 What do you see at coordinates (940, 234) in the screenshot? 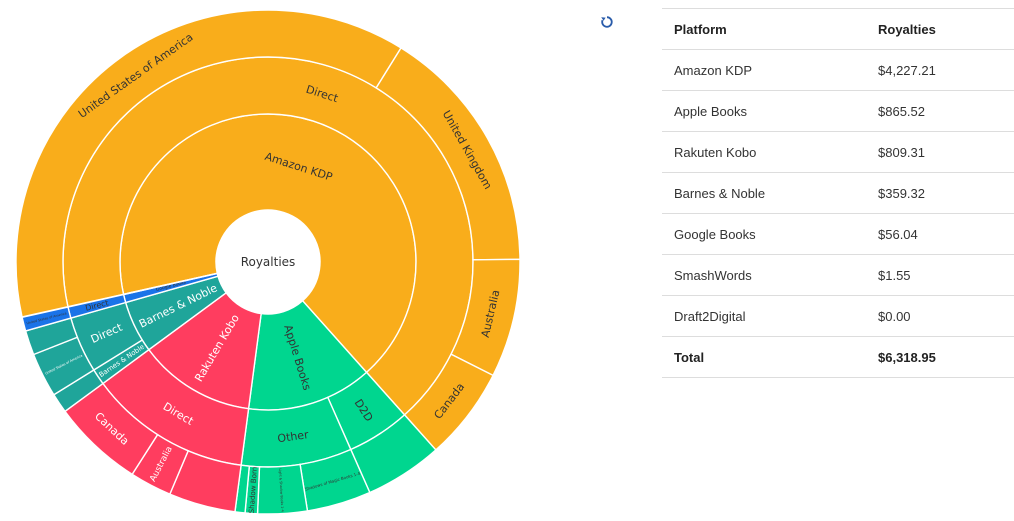
I see `royalties-cell: $56.04` at bounding box center [940, 234].